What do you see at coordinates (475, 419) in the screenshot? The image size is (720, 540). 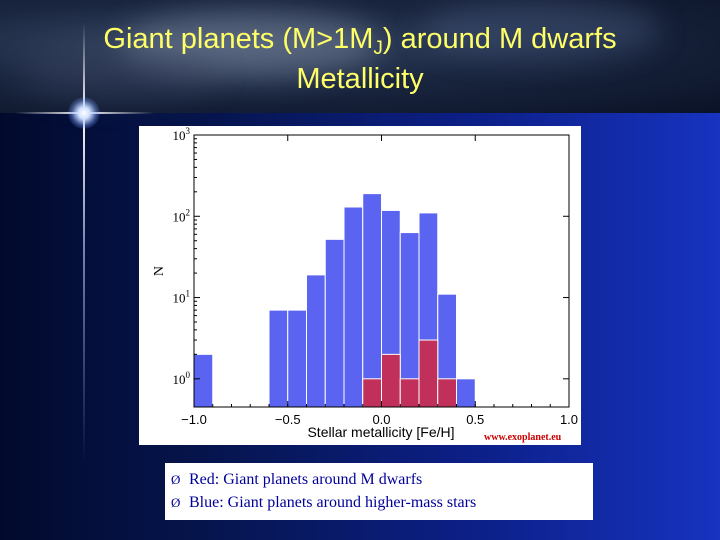 I see `x-tick-label-3: 0.5` at bounding box center [475, 419].